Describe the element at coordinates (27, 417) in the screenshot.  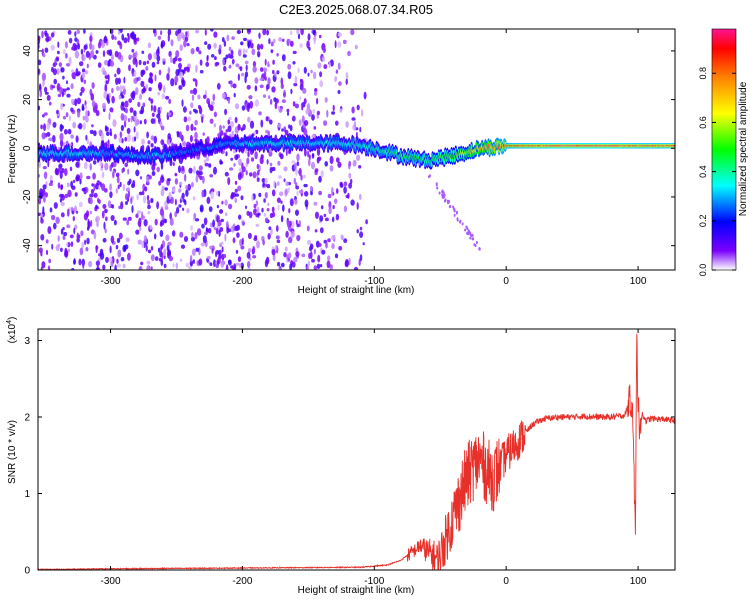
I see `snr-y-tick-label: 2` at that location.